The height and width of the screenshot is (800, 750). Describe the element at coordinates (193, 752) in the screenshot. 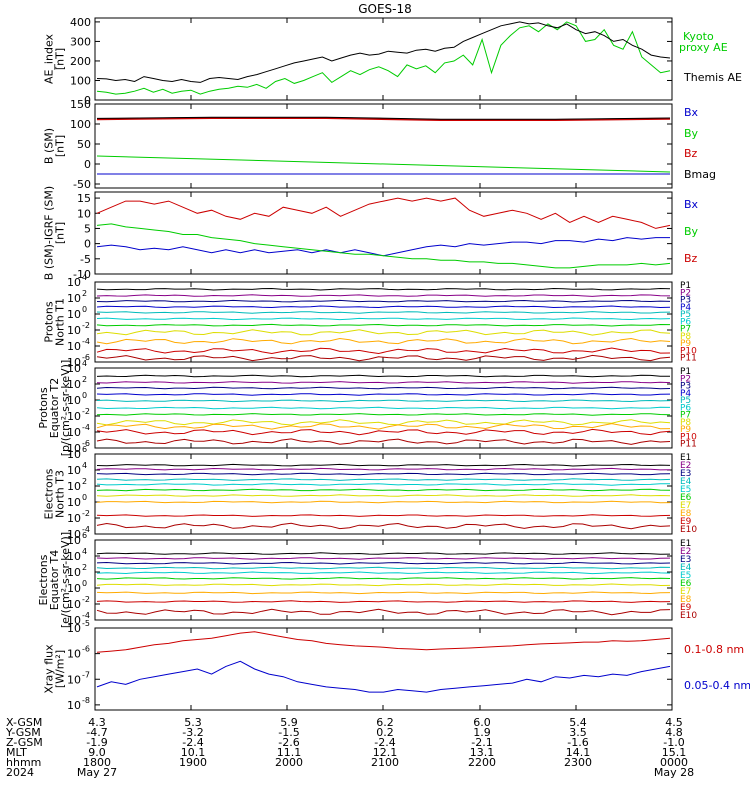

I see `ephemeris-cell: 10.1` at that location.